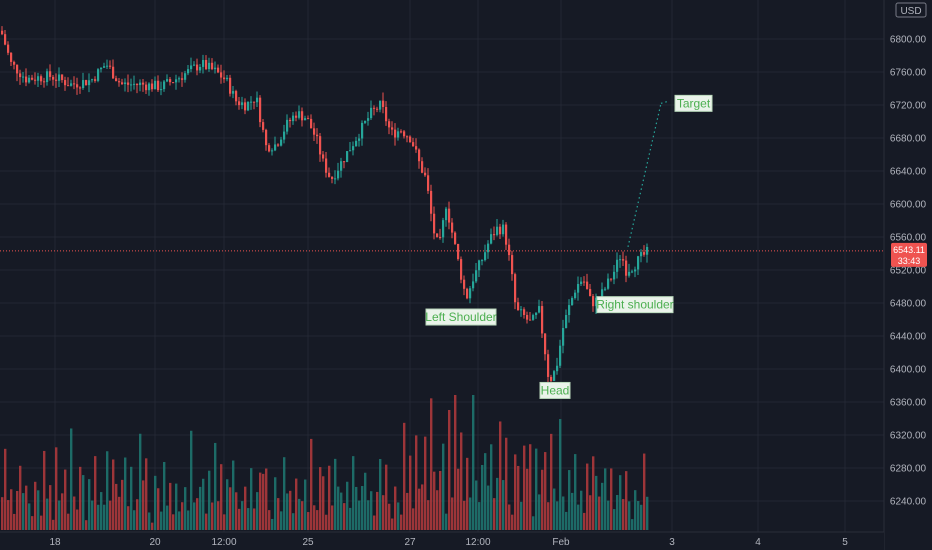 The width and height of the screenshot is (932, 550). What do you see at coordinates (908, 139) in the screenshot?
I see `price-tick-label: 6680.00` at bounding box center [908, 139].